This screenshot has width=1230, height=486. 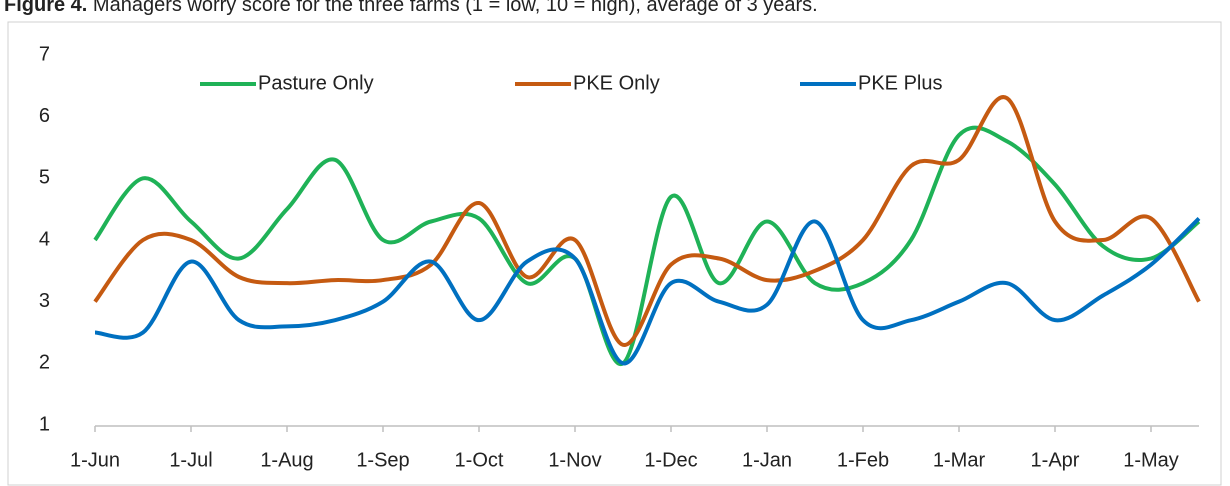 What do you see at coordinates (767, 460) in the screenshot?
I see `x-tick-label: 1-Jan` at bounding box center [767, 460].